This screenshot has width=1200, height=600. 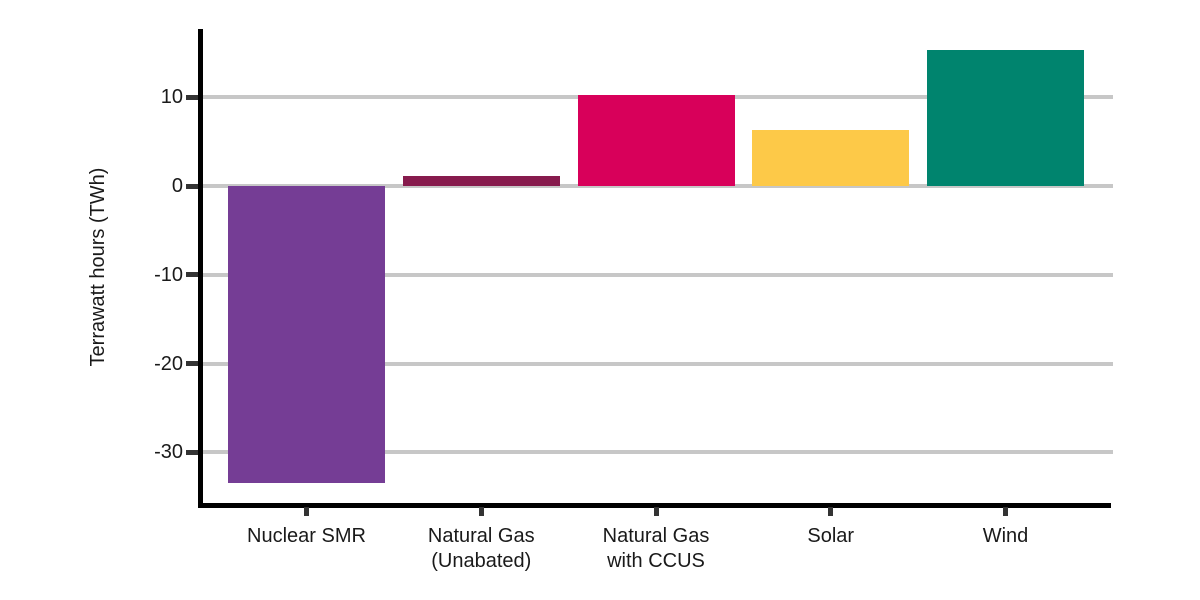 What do you see at coordinates (168, 363) in the screenshot?
I see `y-tick-label: -20` at bounding box center [168, 363].